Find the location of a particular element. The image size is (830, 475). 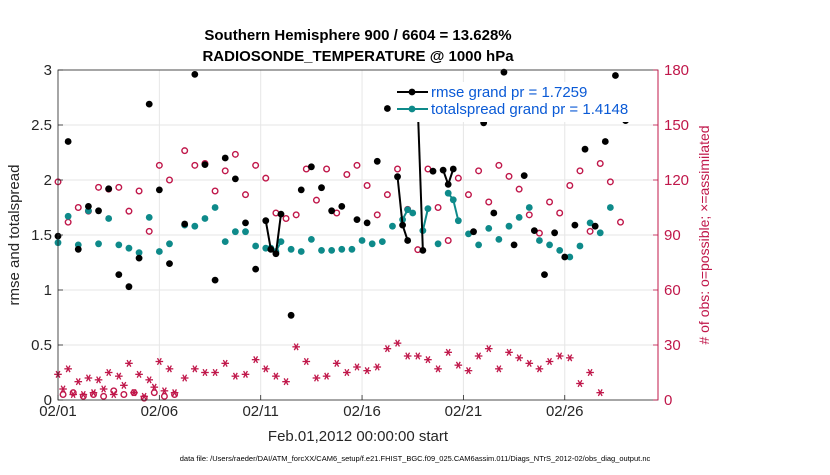

y-tick-label-right: 30 is located at coordinates (672, 345).